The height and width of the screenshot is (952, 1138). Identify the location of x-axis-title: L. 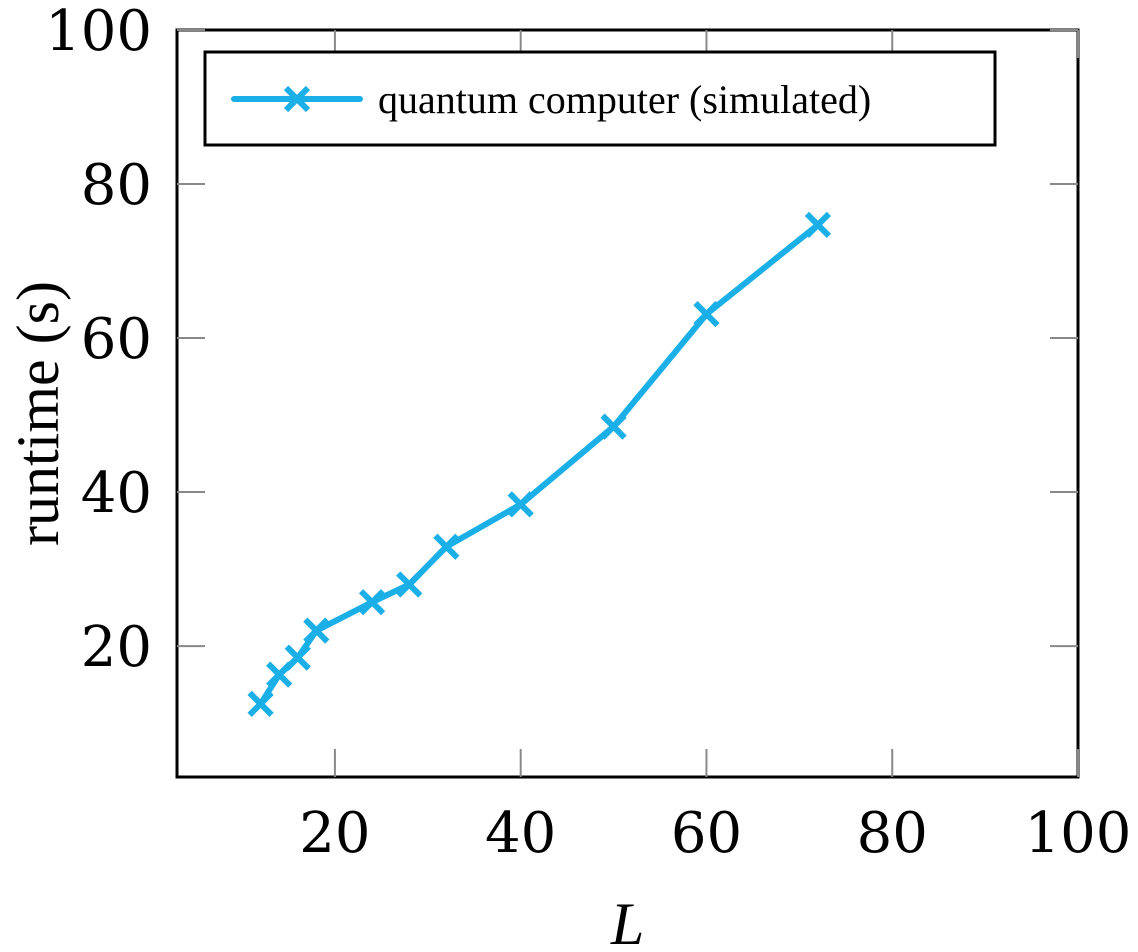
(627, 921).